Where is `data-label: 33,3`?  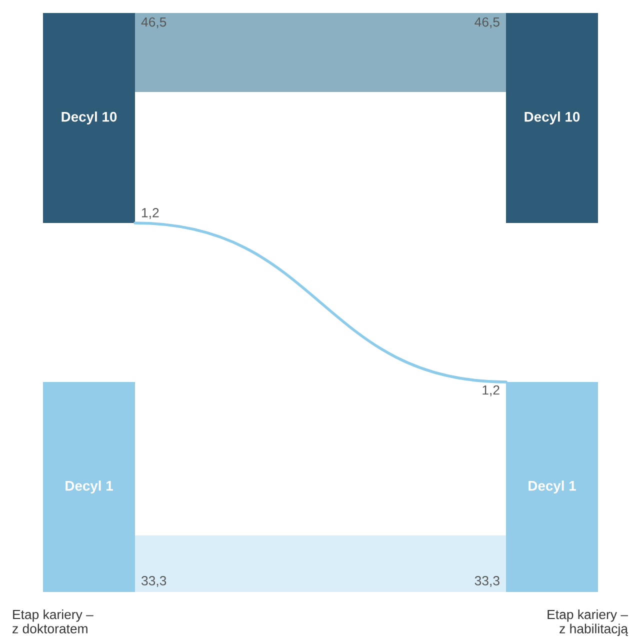
data-label: 33,3 is located at coordinates (154, 581).